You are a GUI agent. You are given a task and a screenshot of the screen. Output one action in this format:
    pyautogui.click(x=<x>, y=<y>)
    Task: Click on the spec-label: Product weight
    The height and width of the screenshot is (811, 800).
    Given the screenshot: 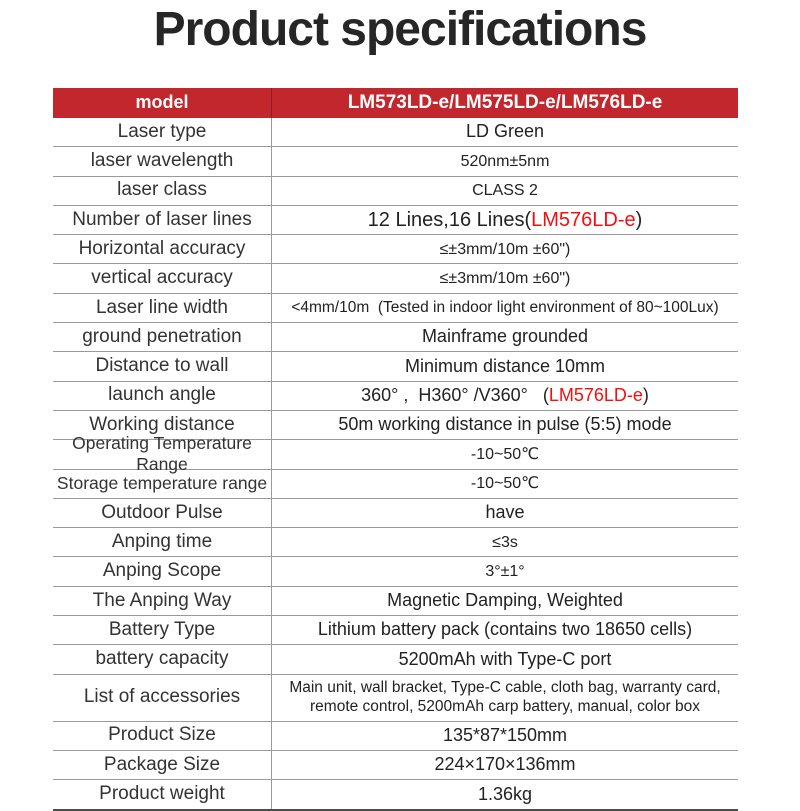 What is the action you would take?
    pyautogui.click(x=162, y=794)
    